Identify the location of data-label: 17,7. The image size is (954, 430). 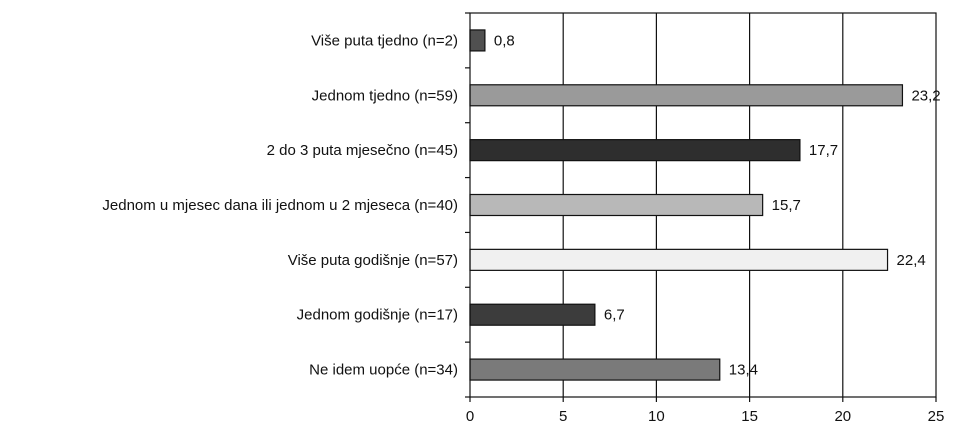
(823, 150).